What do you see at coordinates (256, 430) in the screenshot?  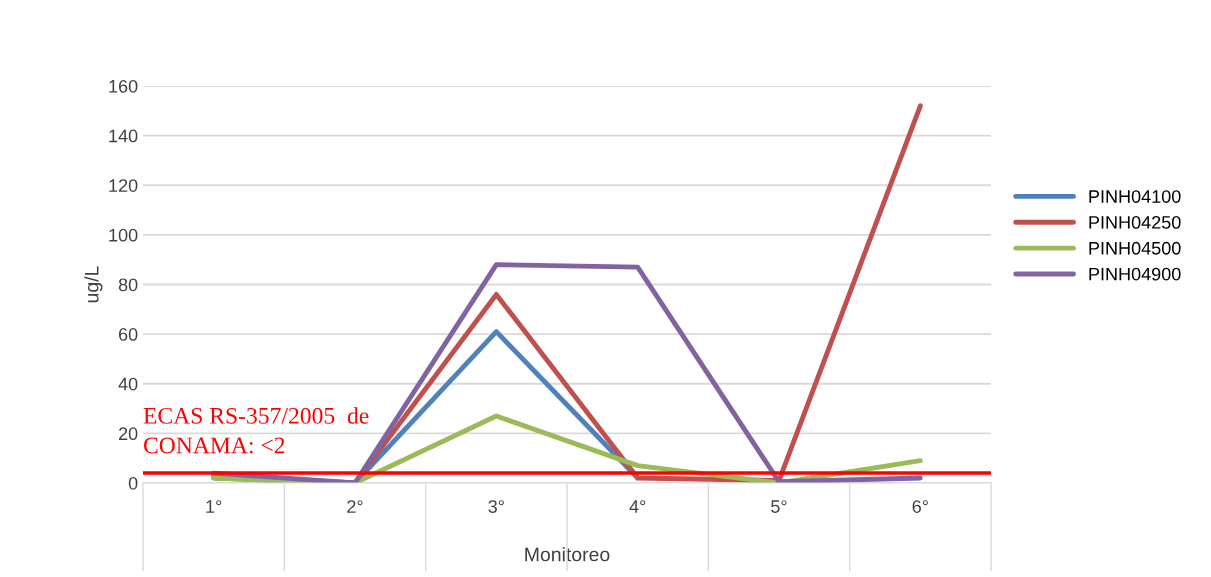 I see `ref-line-label: ECAS RS-357/2005 de CONAMA: <2` at bounding box center [256, 430].